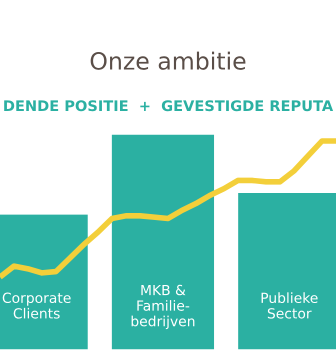 This screenshot has height=350, width=336. What do you see at coordinates (163, 307) in the screenshot?
I see `x-tick-label: MKB & Familie- bedrijven` at bounding box center [163, 307].